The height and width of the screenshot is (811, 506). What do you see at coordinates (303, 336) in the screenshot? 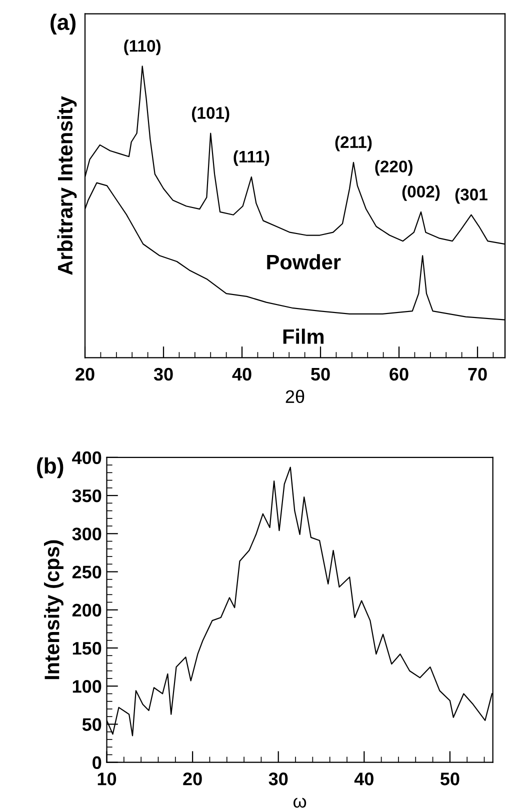
I see `series-label: Film` at bounding box center [303, 336].